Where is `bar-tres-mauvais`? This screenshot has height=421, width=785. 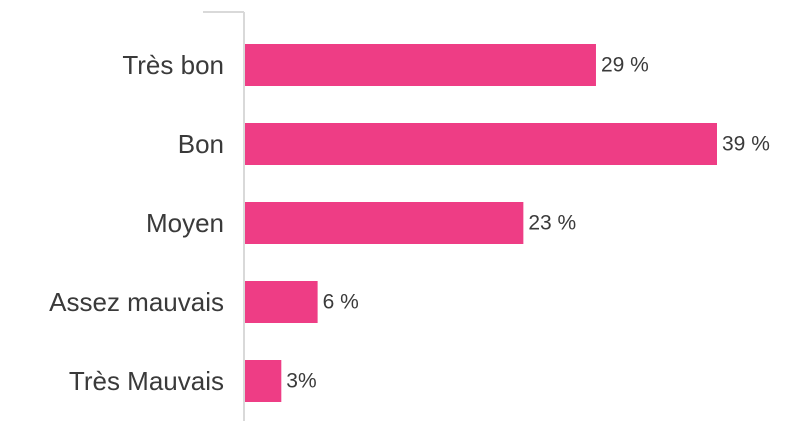 bar-tres-mauvais is located at coordinates (263, 381).